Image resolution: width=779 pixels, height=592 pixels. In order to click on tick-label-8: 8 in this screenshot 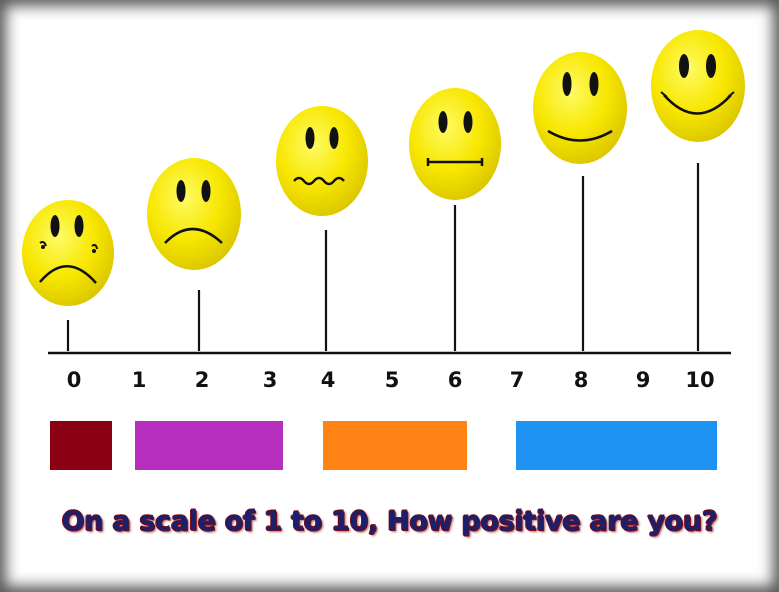, I will do `click(581, 380)`.